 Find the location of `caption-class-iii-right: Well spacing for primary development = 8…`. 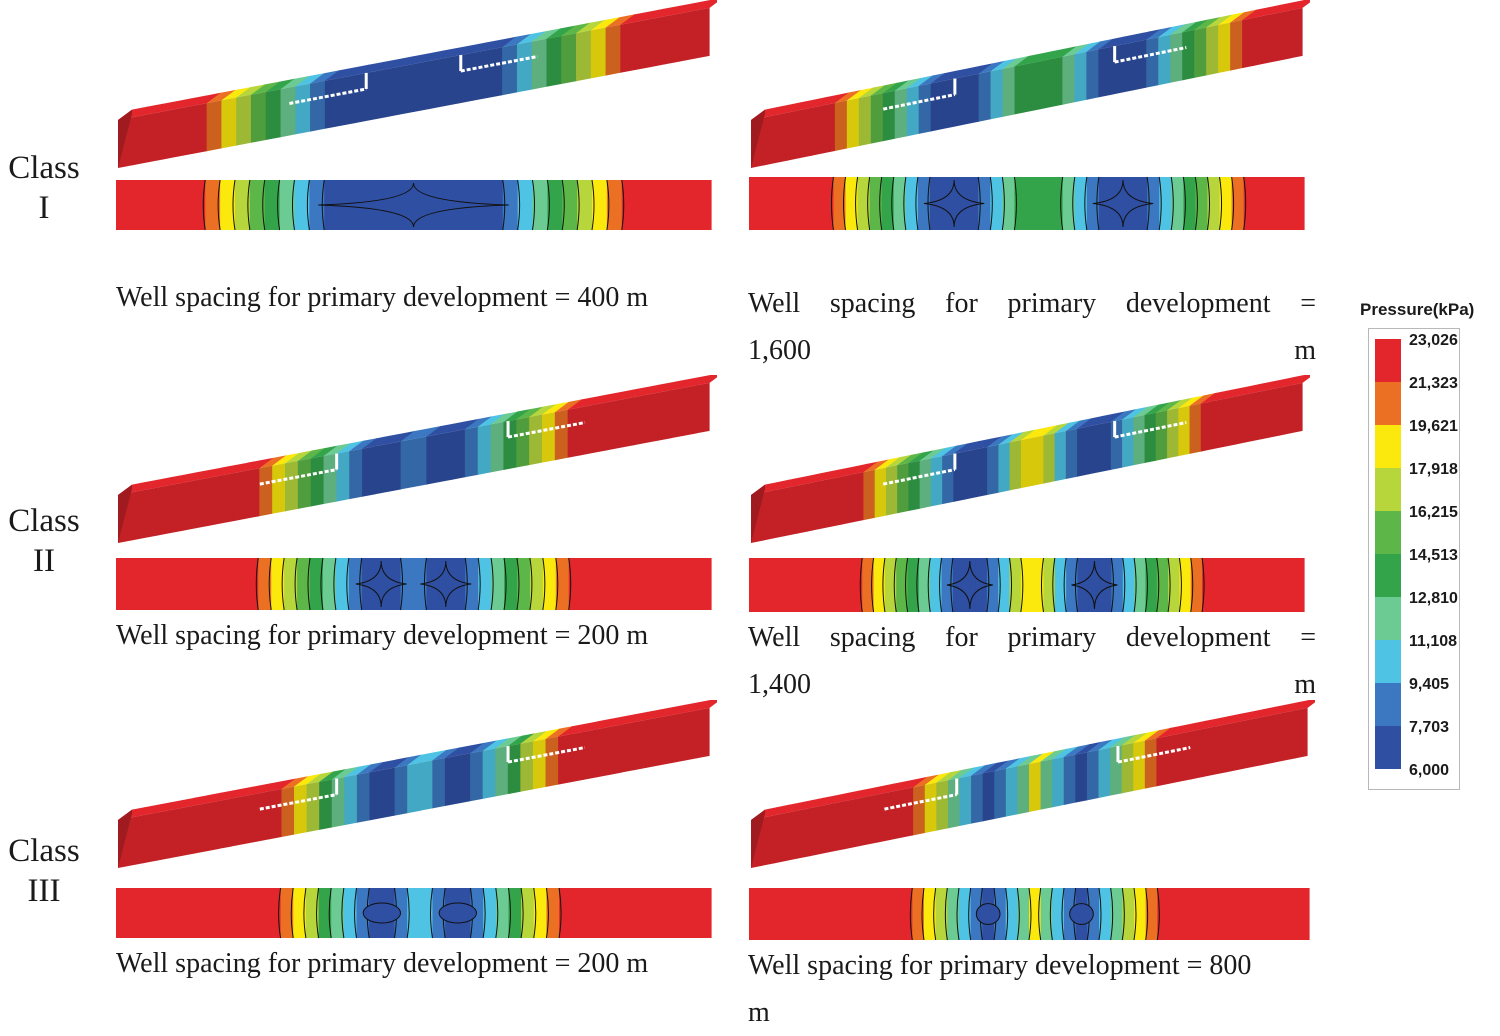

caption-class-iii-right: Well spacing for primary development = 8… is located at coordinates (1000, 989).